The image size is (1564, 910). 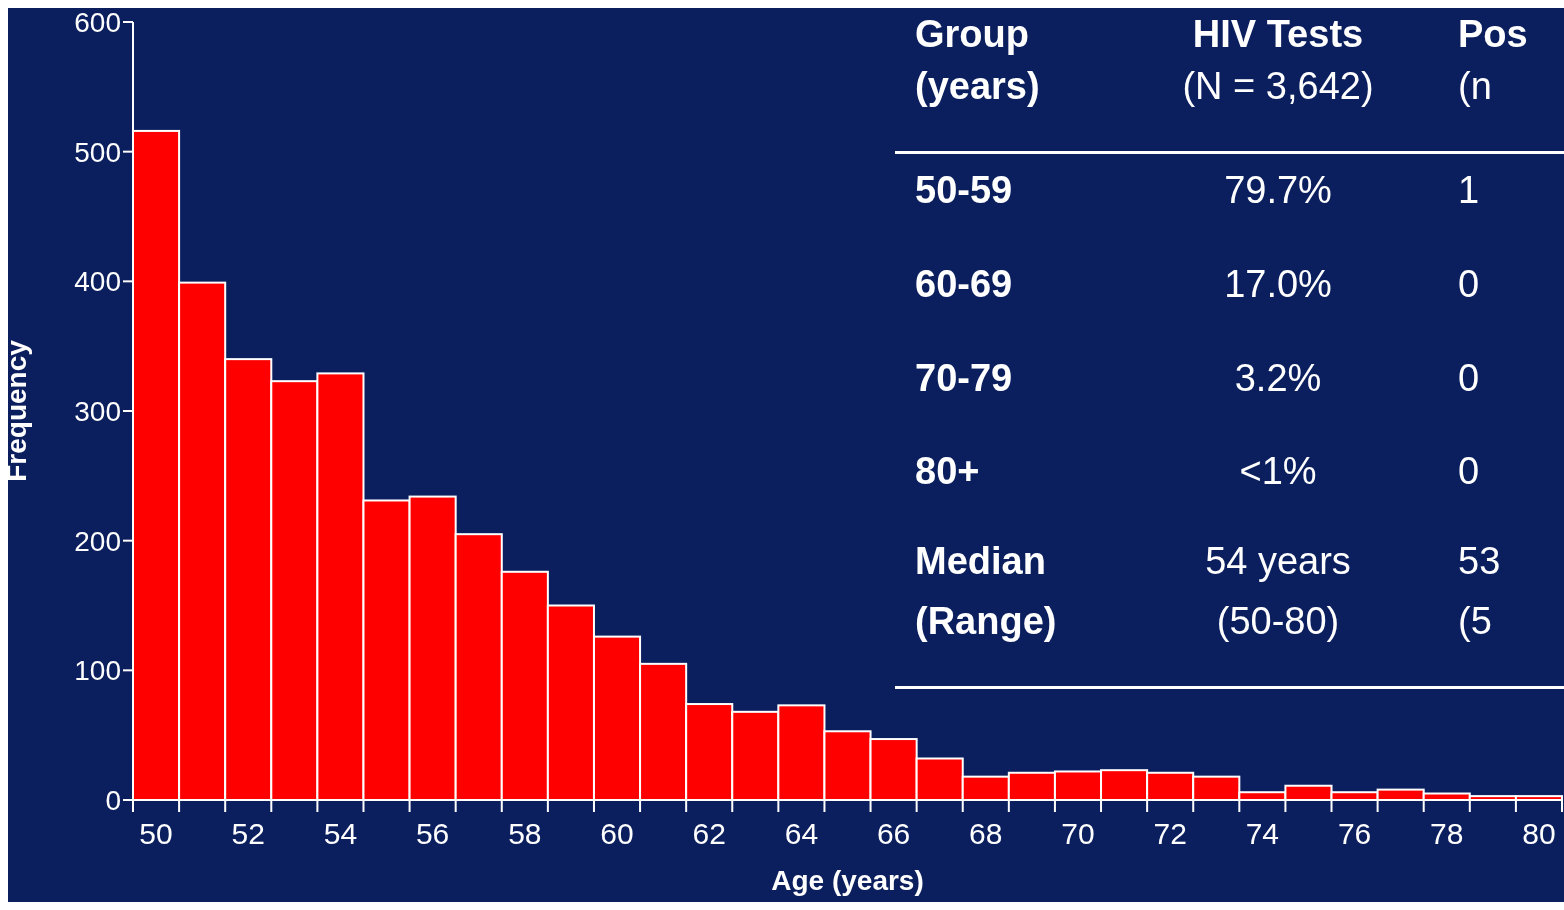 I want to click on x-tick-label: 58, so click(x=525, y=833).